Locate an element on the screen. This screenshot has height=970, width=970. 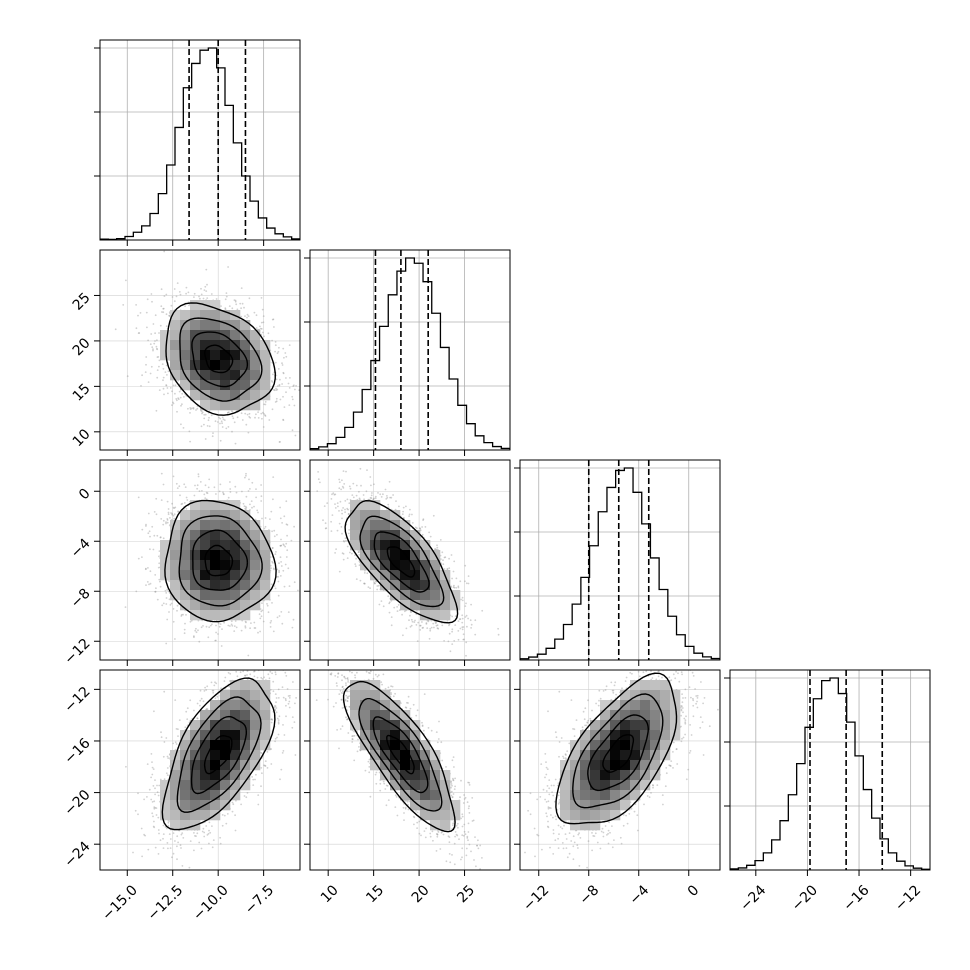
panel-frame is located at coordinates (200, 560).